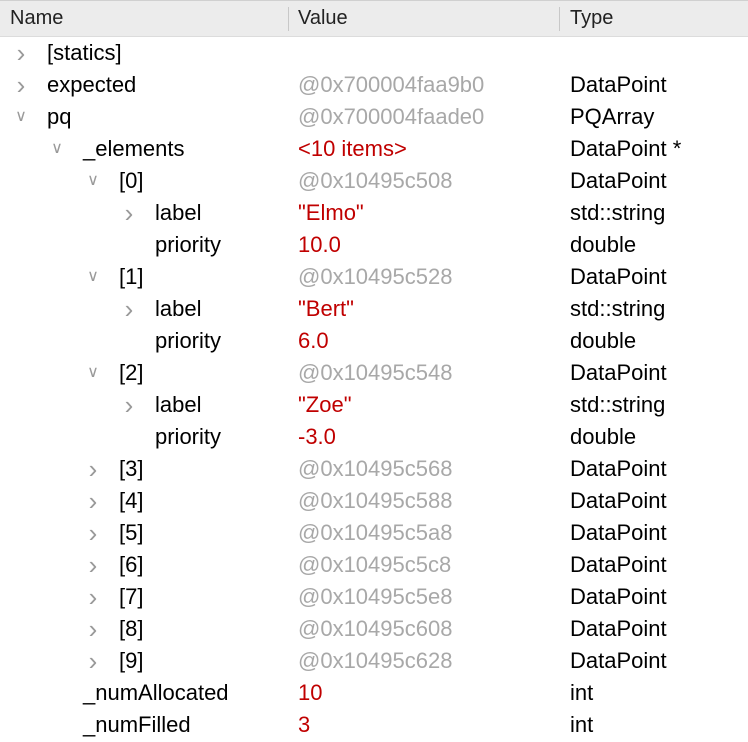 The height and width of the screenshot is (742, 748). I want to click on variable-name: [3], so click(131, 468).